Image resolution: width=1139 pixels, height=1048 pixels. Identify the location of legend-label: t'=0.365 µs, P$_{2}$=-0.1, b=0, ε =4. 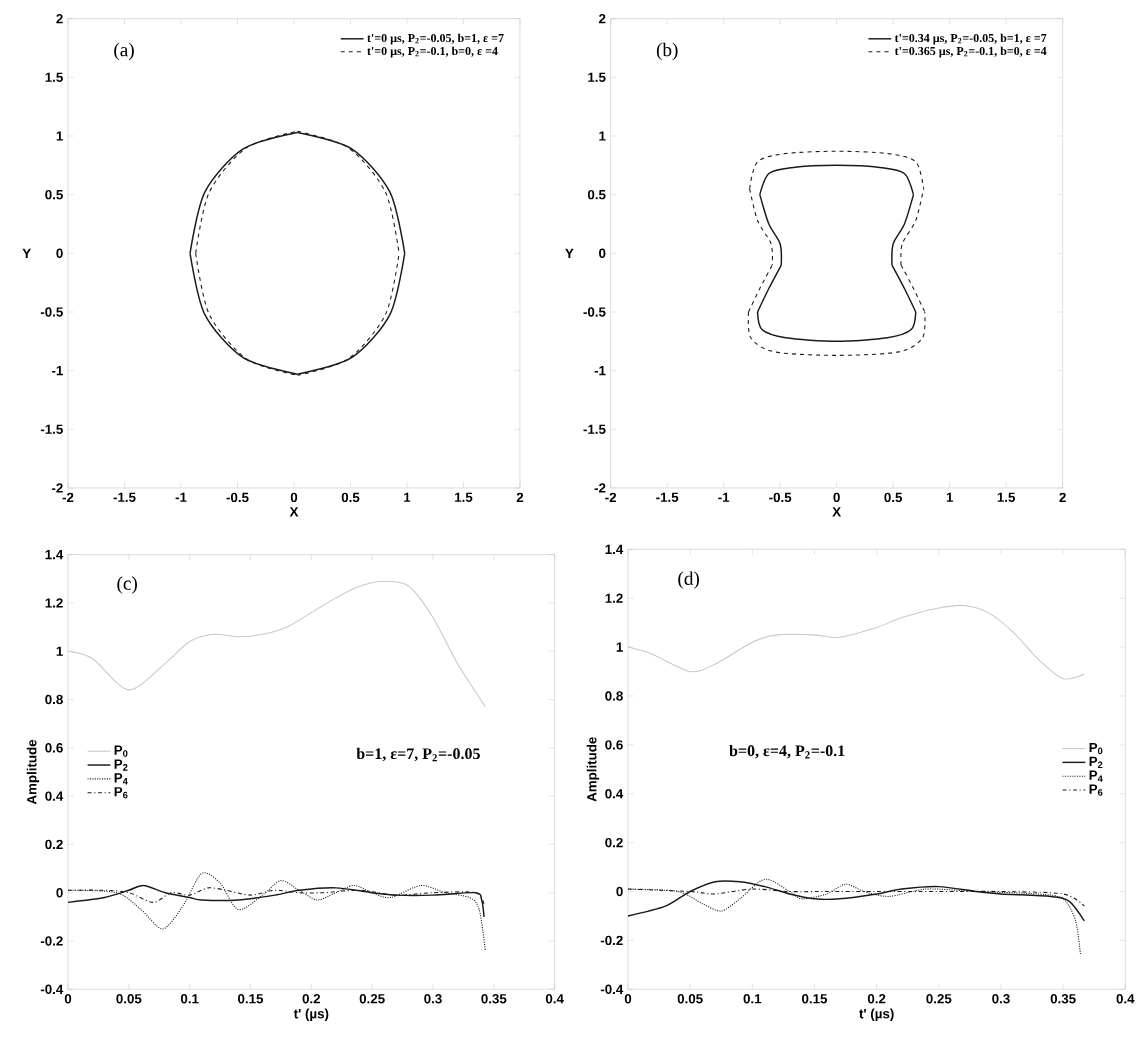
(970, 52).